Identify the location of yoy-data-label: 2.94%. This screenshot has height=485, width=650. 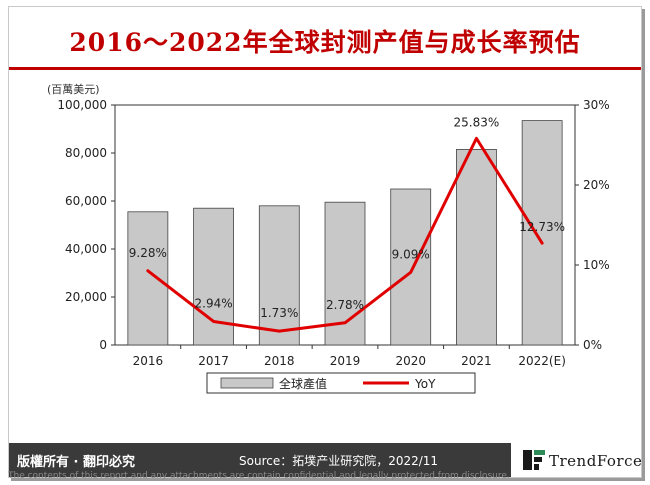
(214, 303).